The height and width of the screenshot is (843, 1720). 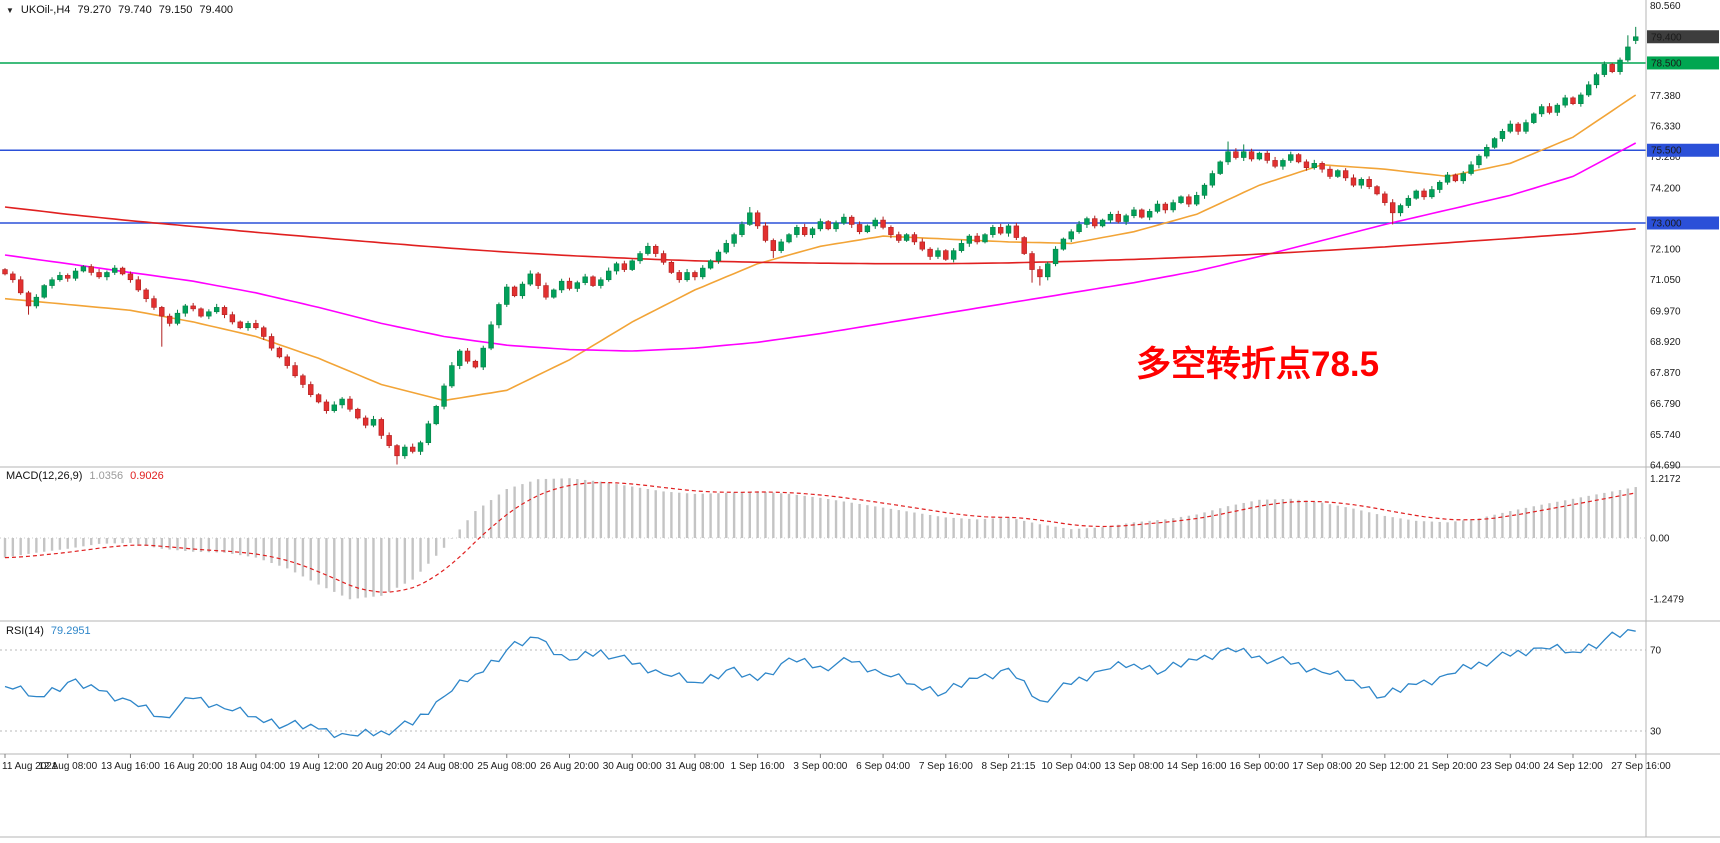 What do you see at coordinates (1665, 280) in the screenshot?
I see `svg-text: 71.050` at bounding box center [1665, 280].